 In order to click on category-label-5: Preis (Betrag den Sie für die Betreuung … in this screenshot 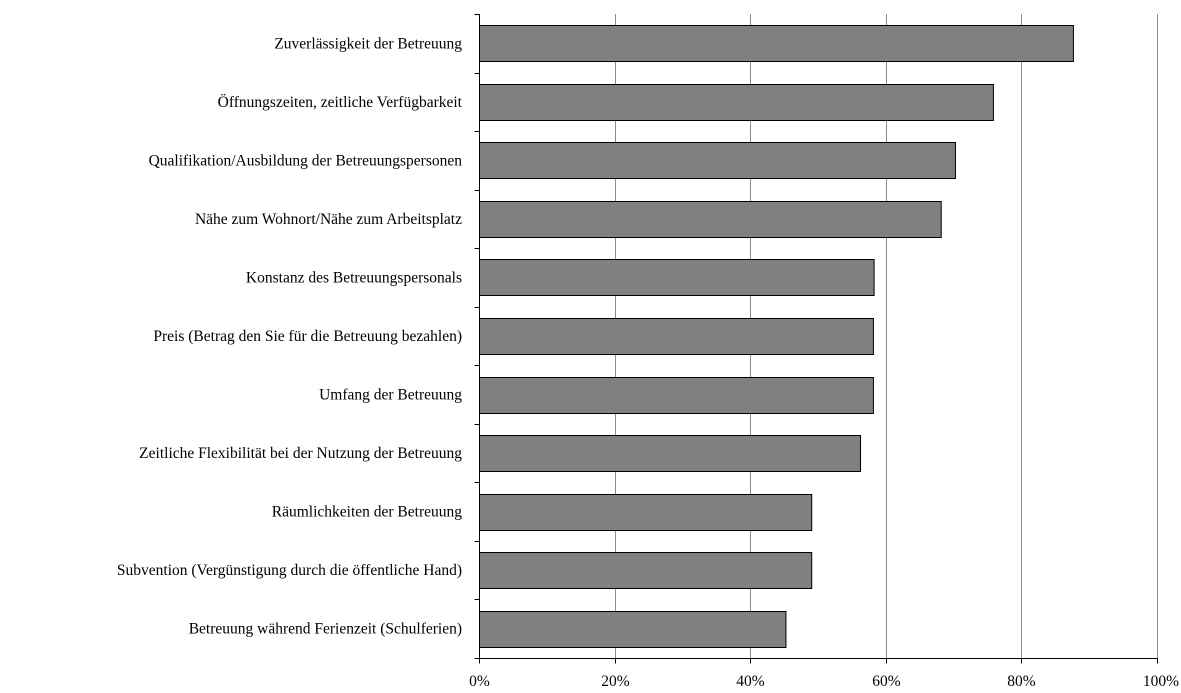, I will do `click(307, 336)`.